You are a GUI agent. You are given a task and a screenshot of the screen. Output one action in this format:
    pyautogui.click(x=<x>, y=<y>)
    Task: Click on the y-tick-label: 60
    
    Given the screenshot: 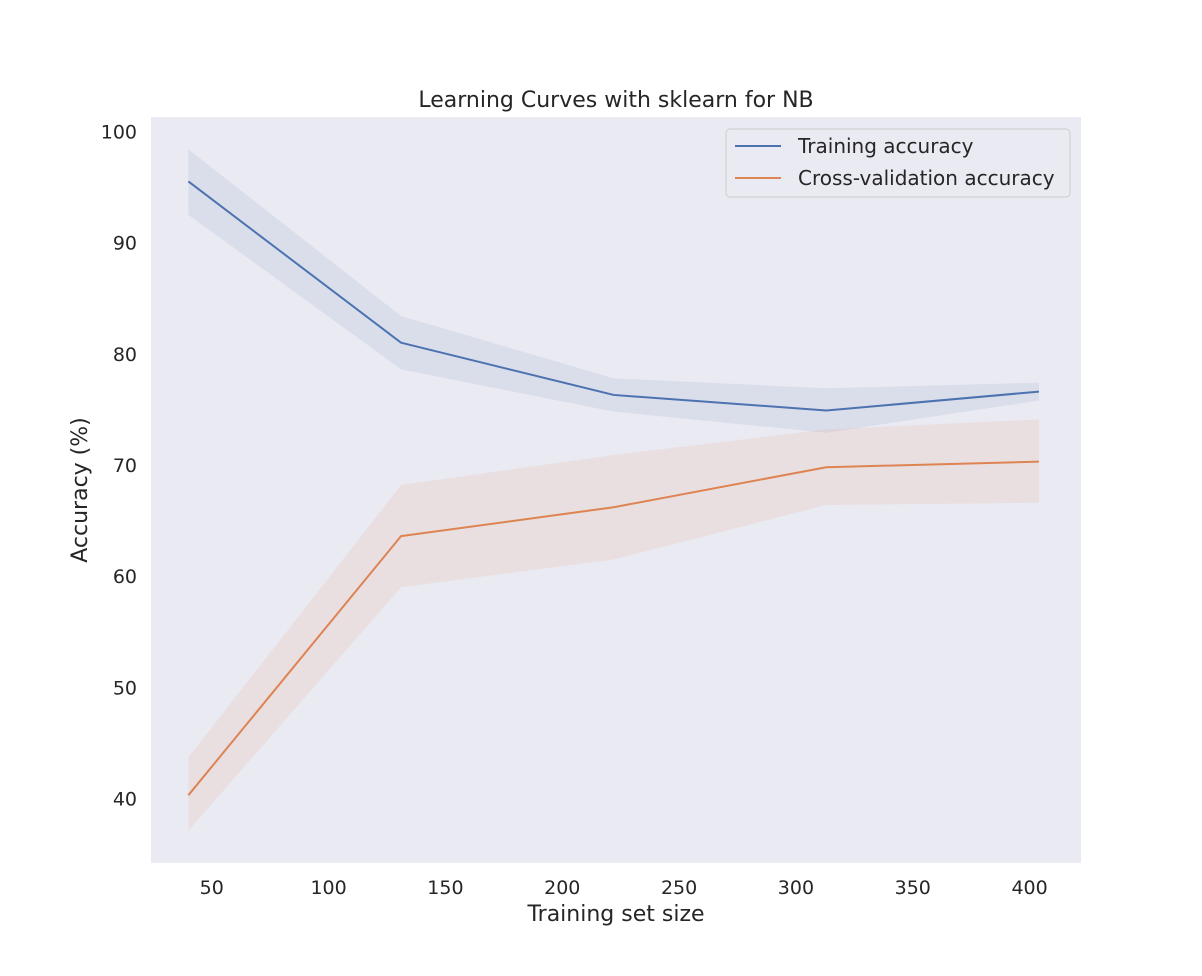 What is the action you would take?
    pyautogui.click(x=125, y=577)
    